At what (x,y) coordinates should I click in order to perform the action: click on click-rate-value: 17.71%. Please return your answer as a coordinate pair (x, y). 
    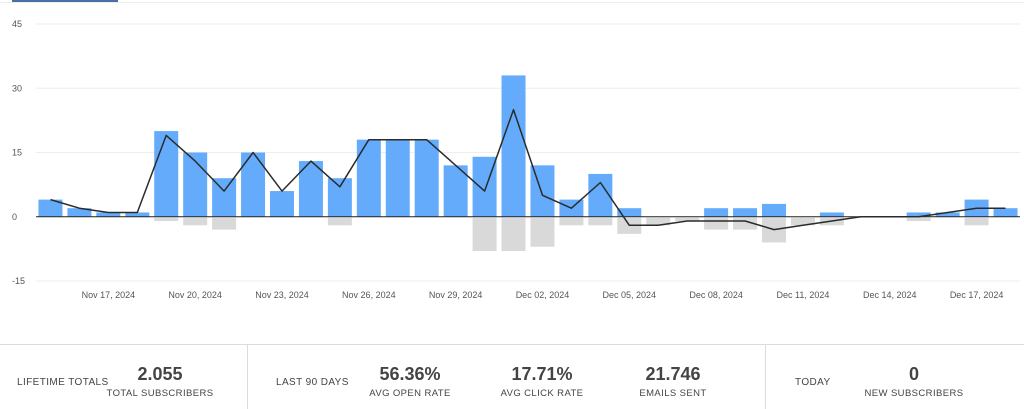
    Looking at the image, I should click on (542, 374).